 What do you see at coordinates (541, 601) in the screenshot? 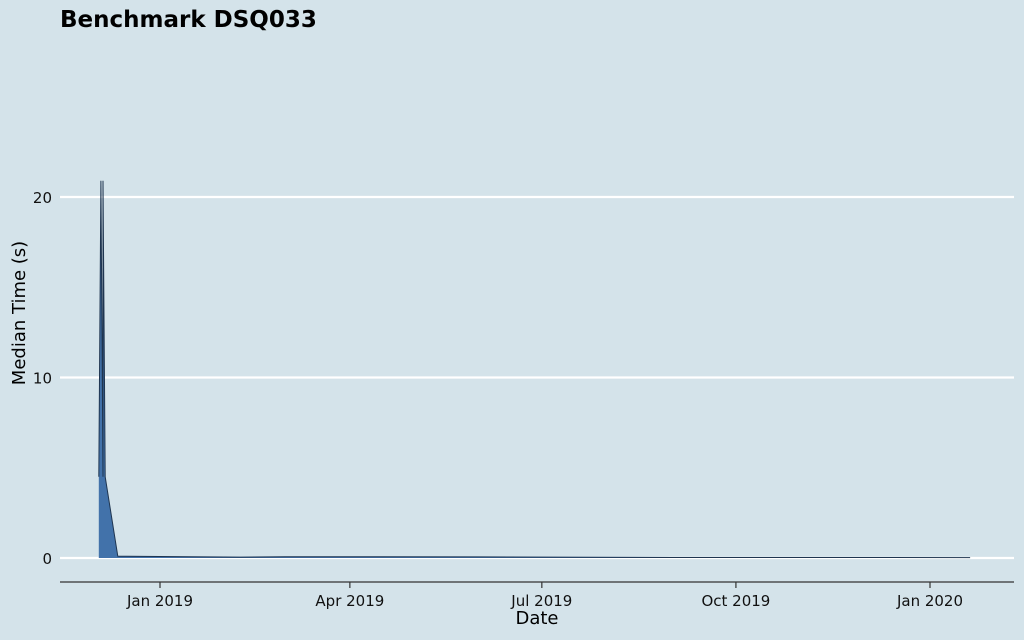
I see `x-tick-label: Jul 2019` at bounding box center [541, 601].